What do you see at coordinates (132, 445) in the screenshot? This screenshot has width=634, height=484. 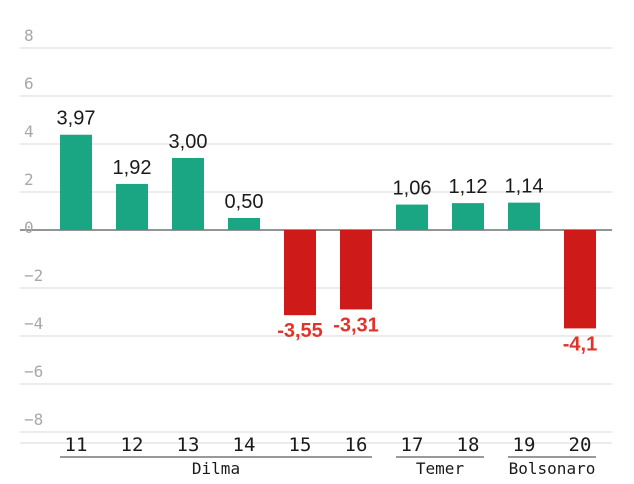 I see `x-tick-label: 12` at bounding box center [132, 445].